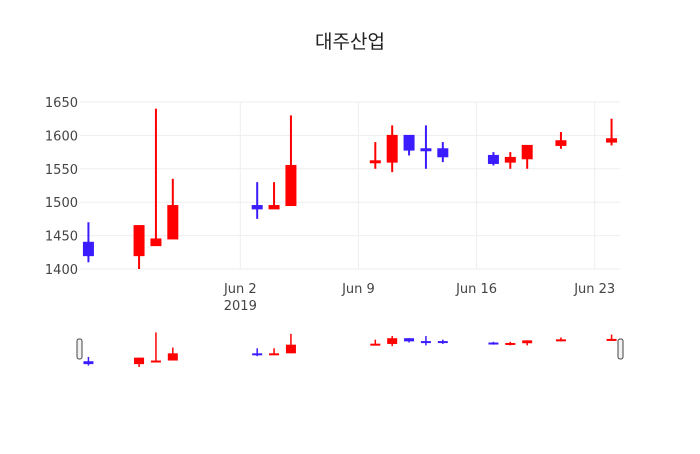 Image resolution: width=700 pixels, height=454 pixels. What do you see at coordinates (61, 170) in the screenshot?
I see `y-tick-label: 1550` at bounding box center [61, 170].